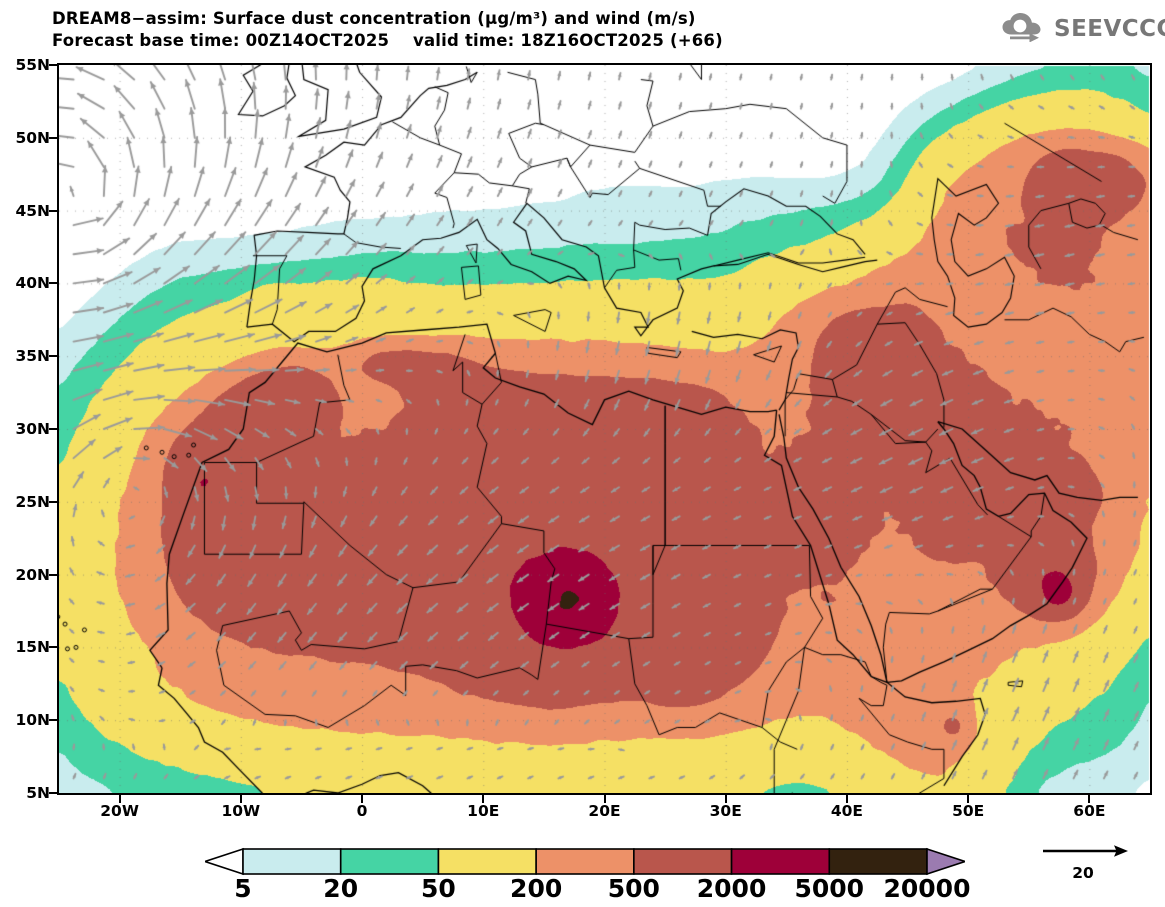  I want to click on colorbar-tick-label: 2000, so click(731, 888).